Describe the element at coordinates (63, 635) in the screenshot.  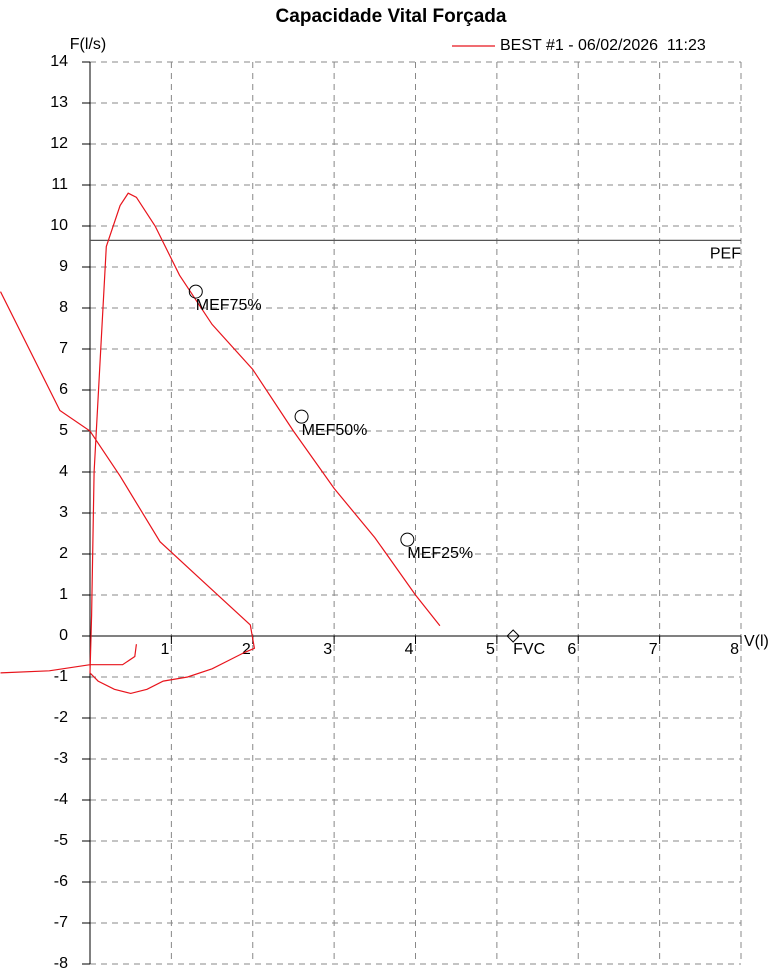
I see `y-tick-label: 0` at that location.